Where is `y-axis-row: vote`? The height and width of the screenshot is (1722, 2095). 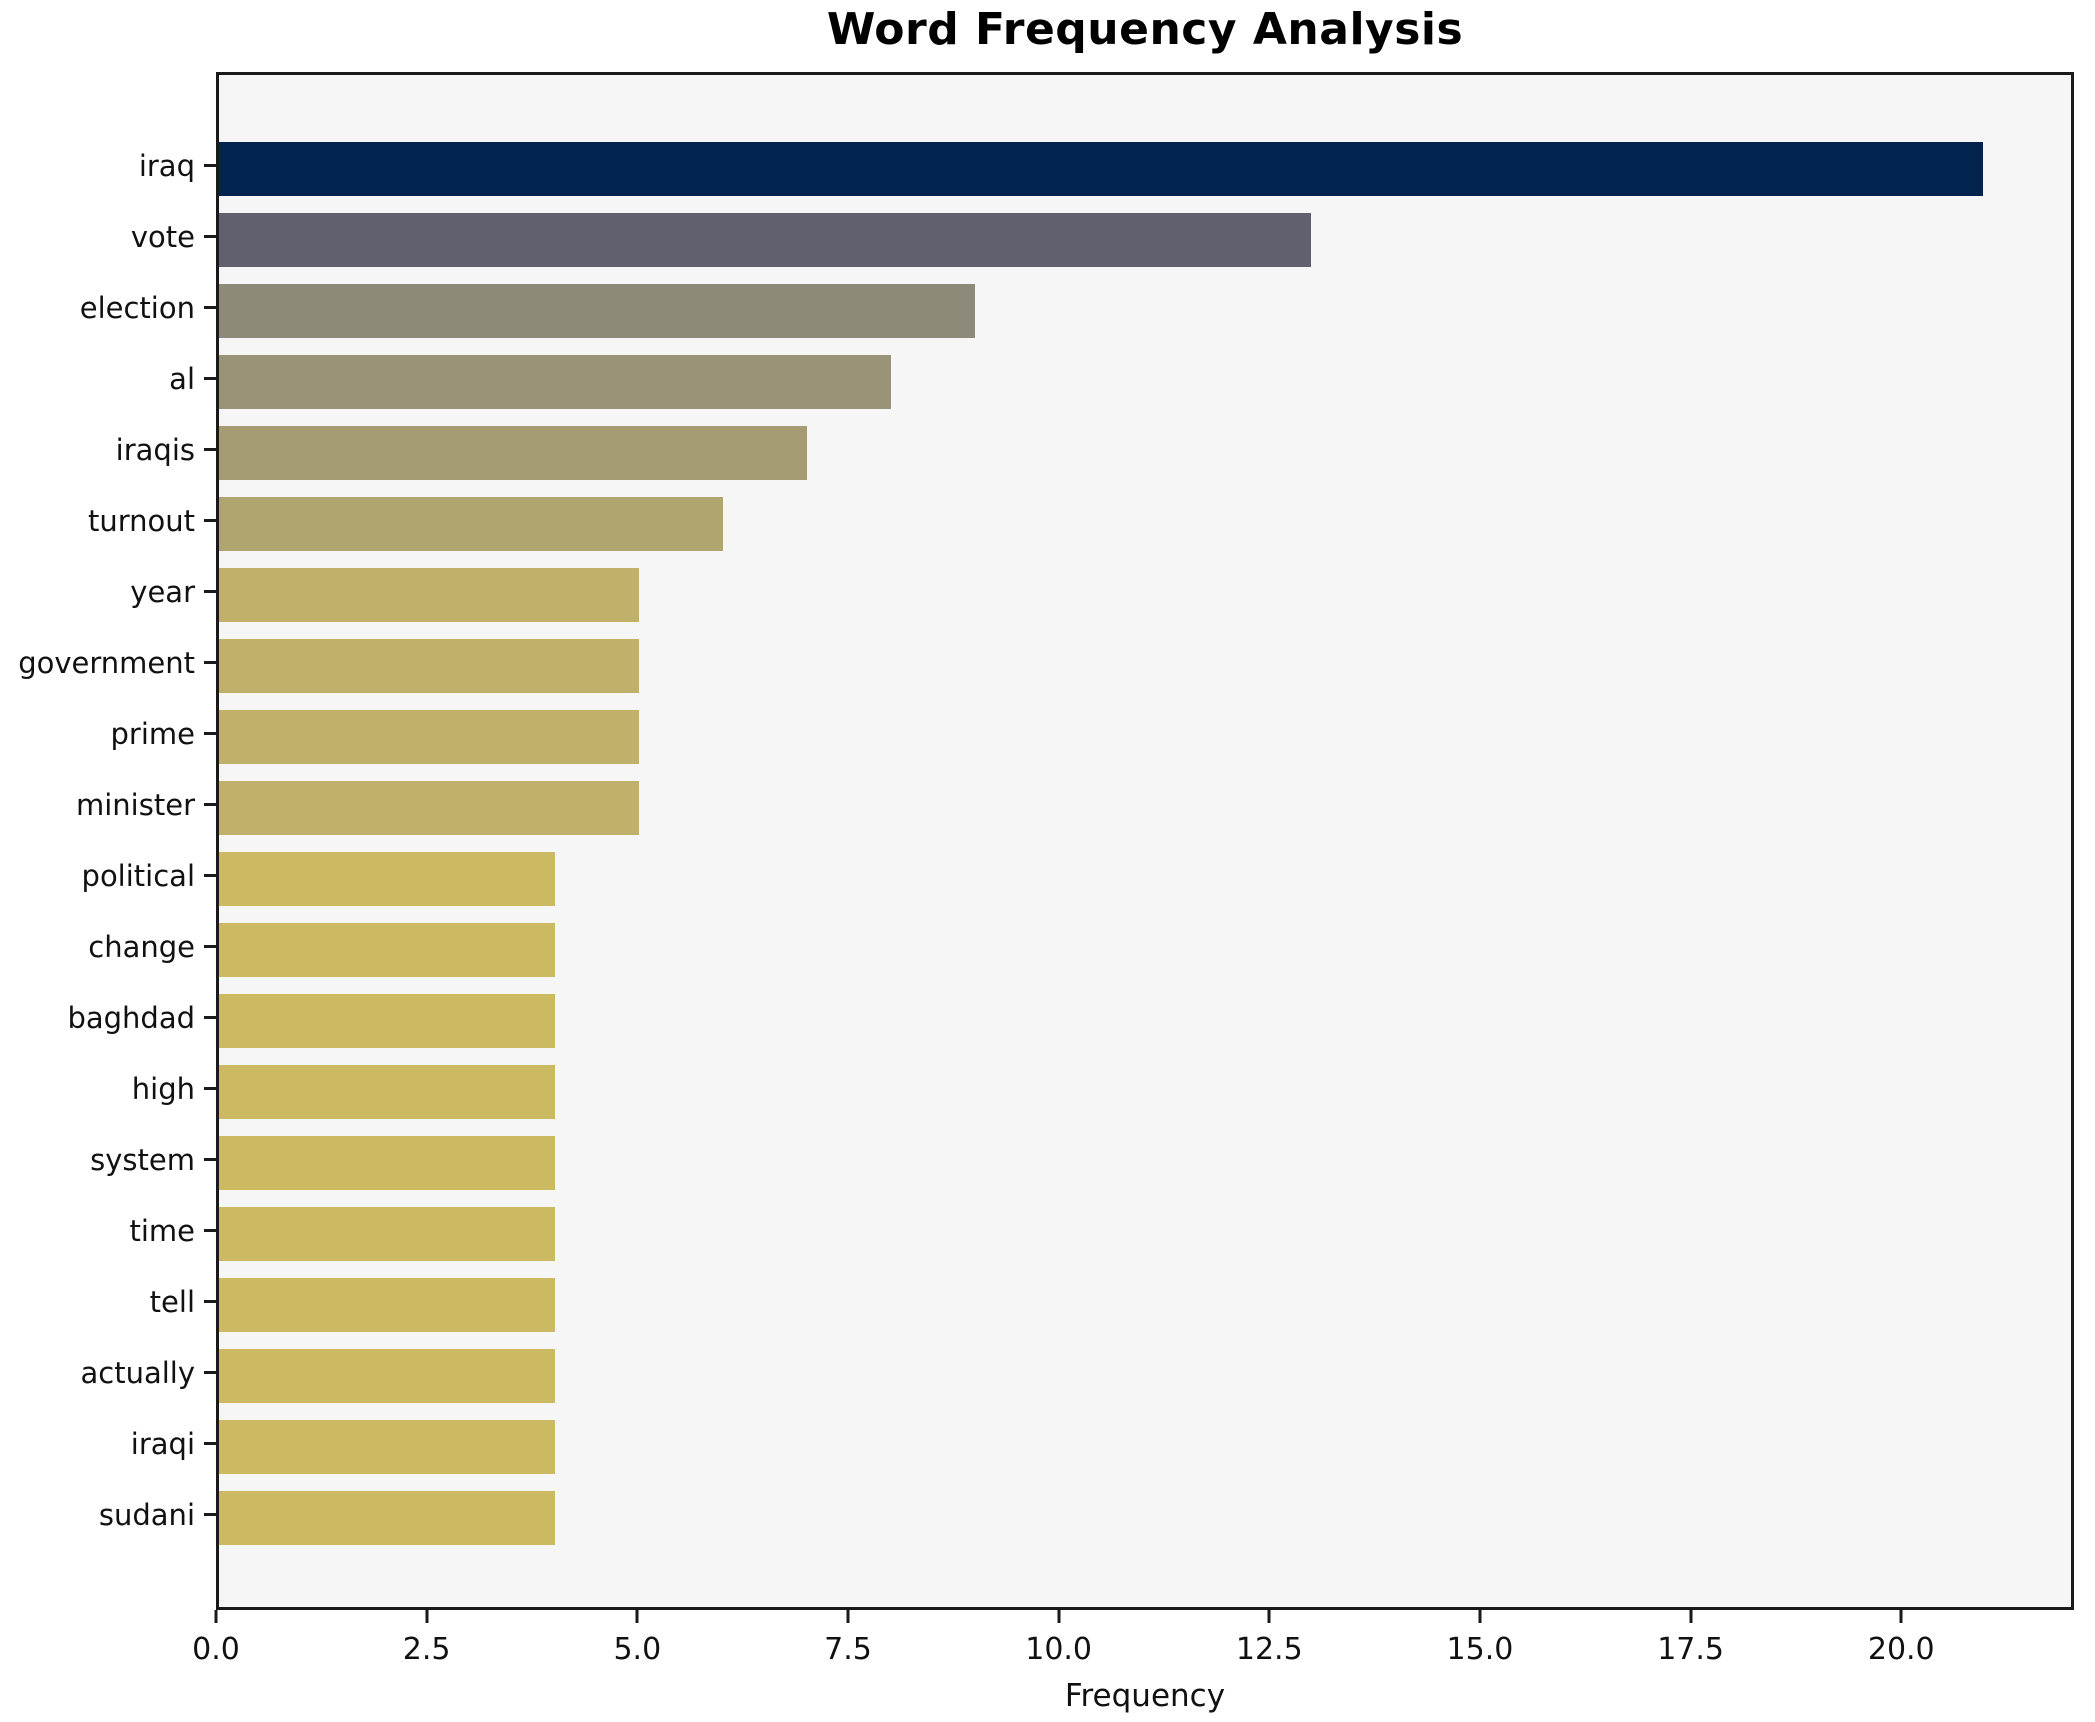 y-axis-row: vote is located at coordinates (108, 236).